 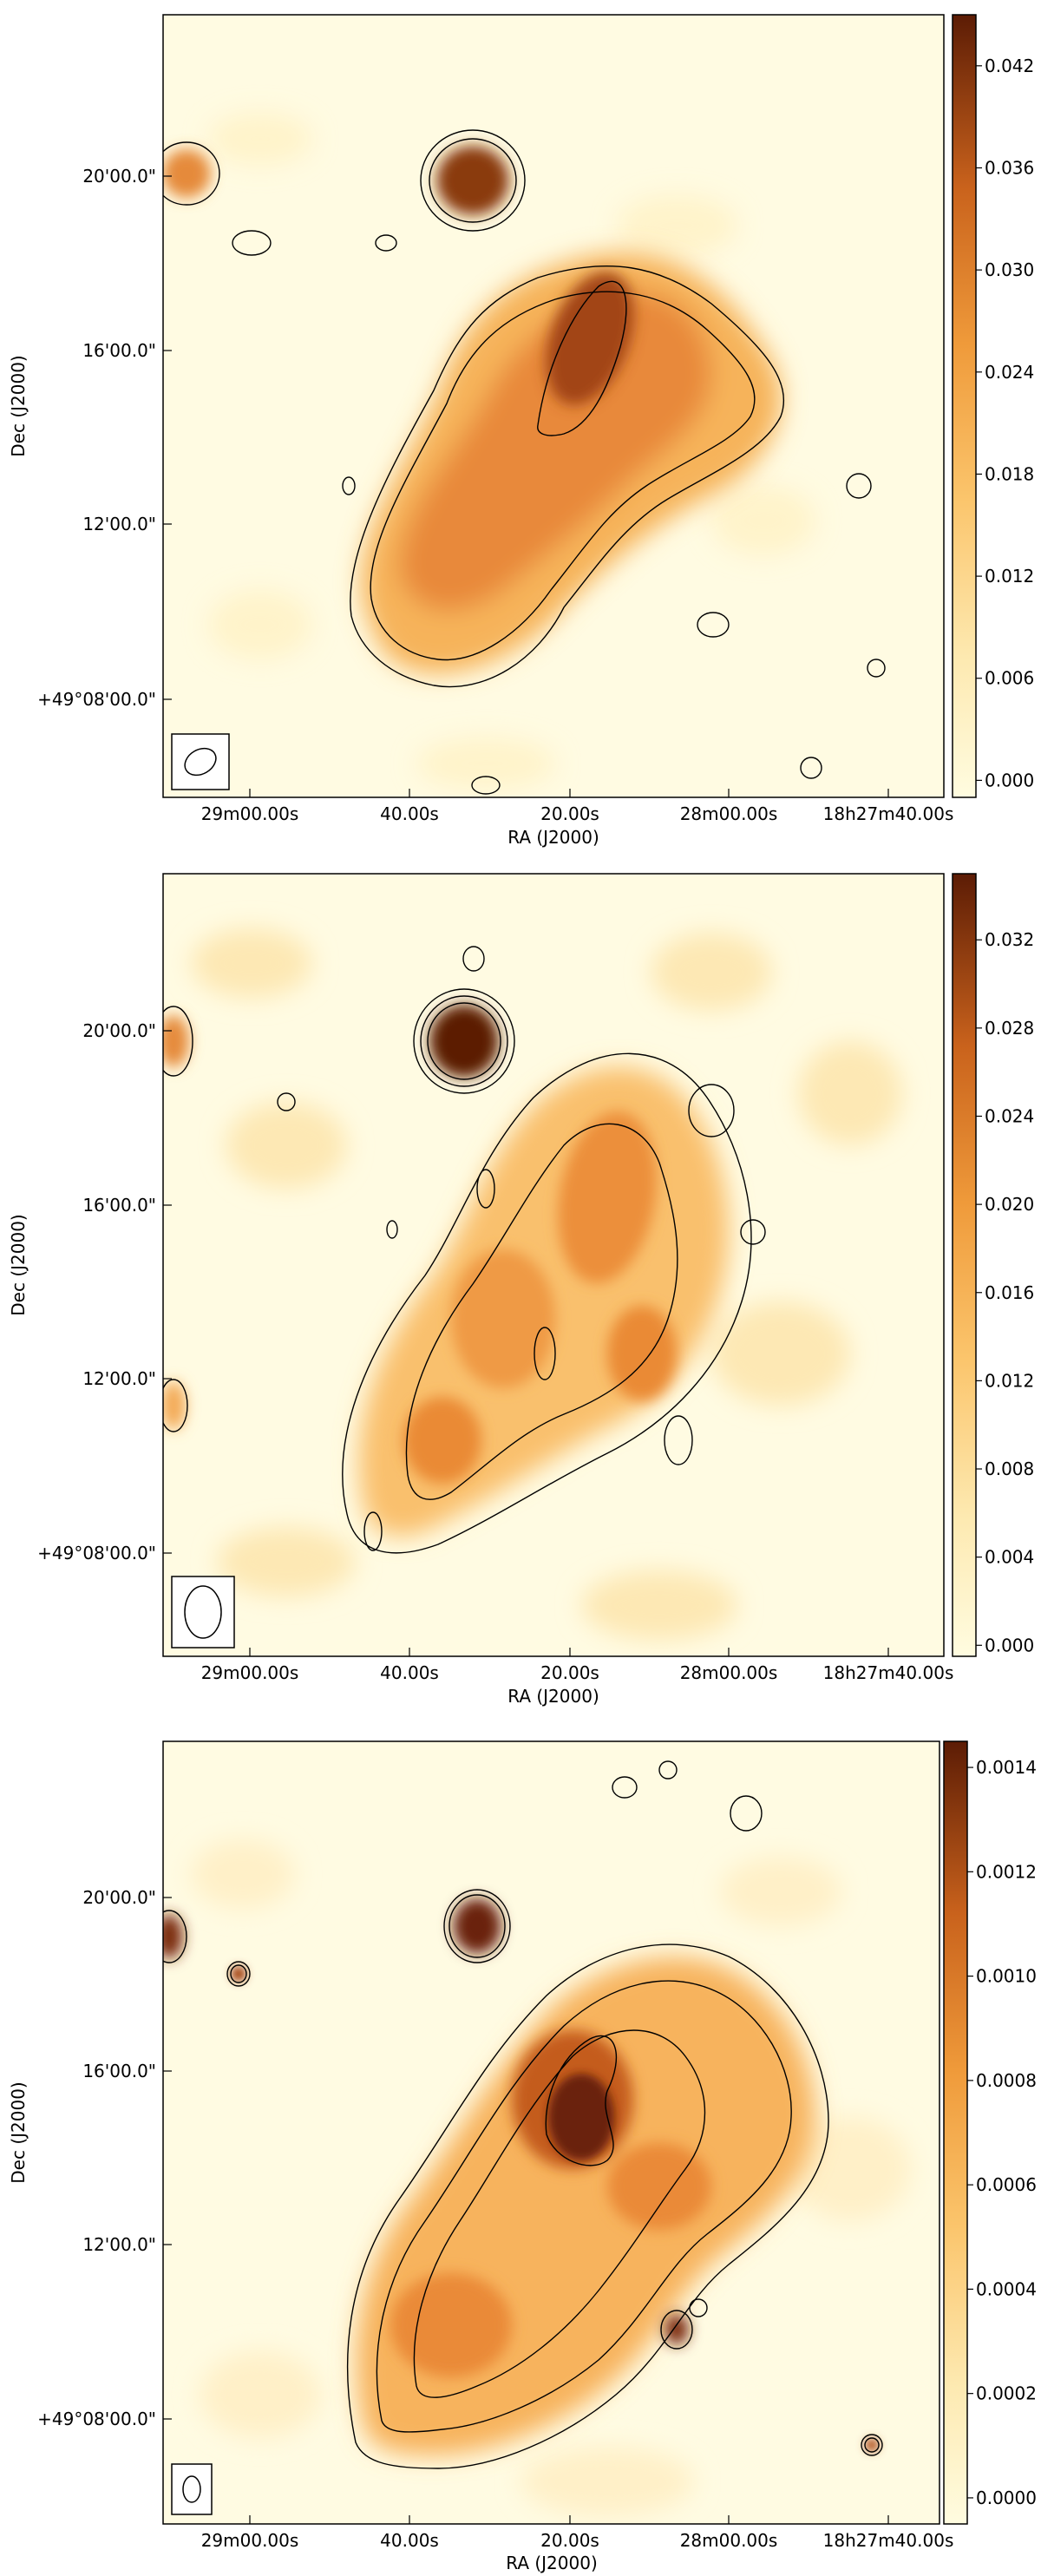 What do you see at coordinates (1010, 1028) in the screenshot?
I see `colorbar-tick-label: 0.028` at bounding box center [1010, 1028].